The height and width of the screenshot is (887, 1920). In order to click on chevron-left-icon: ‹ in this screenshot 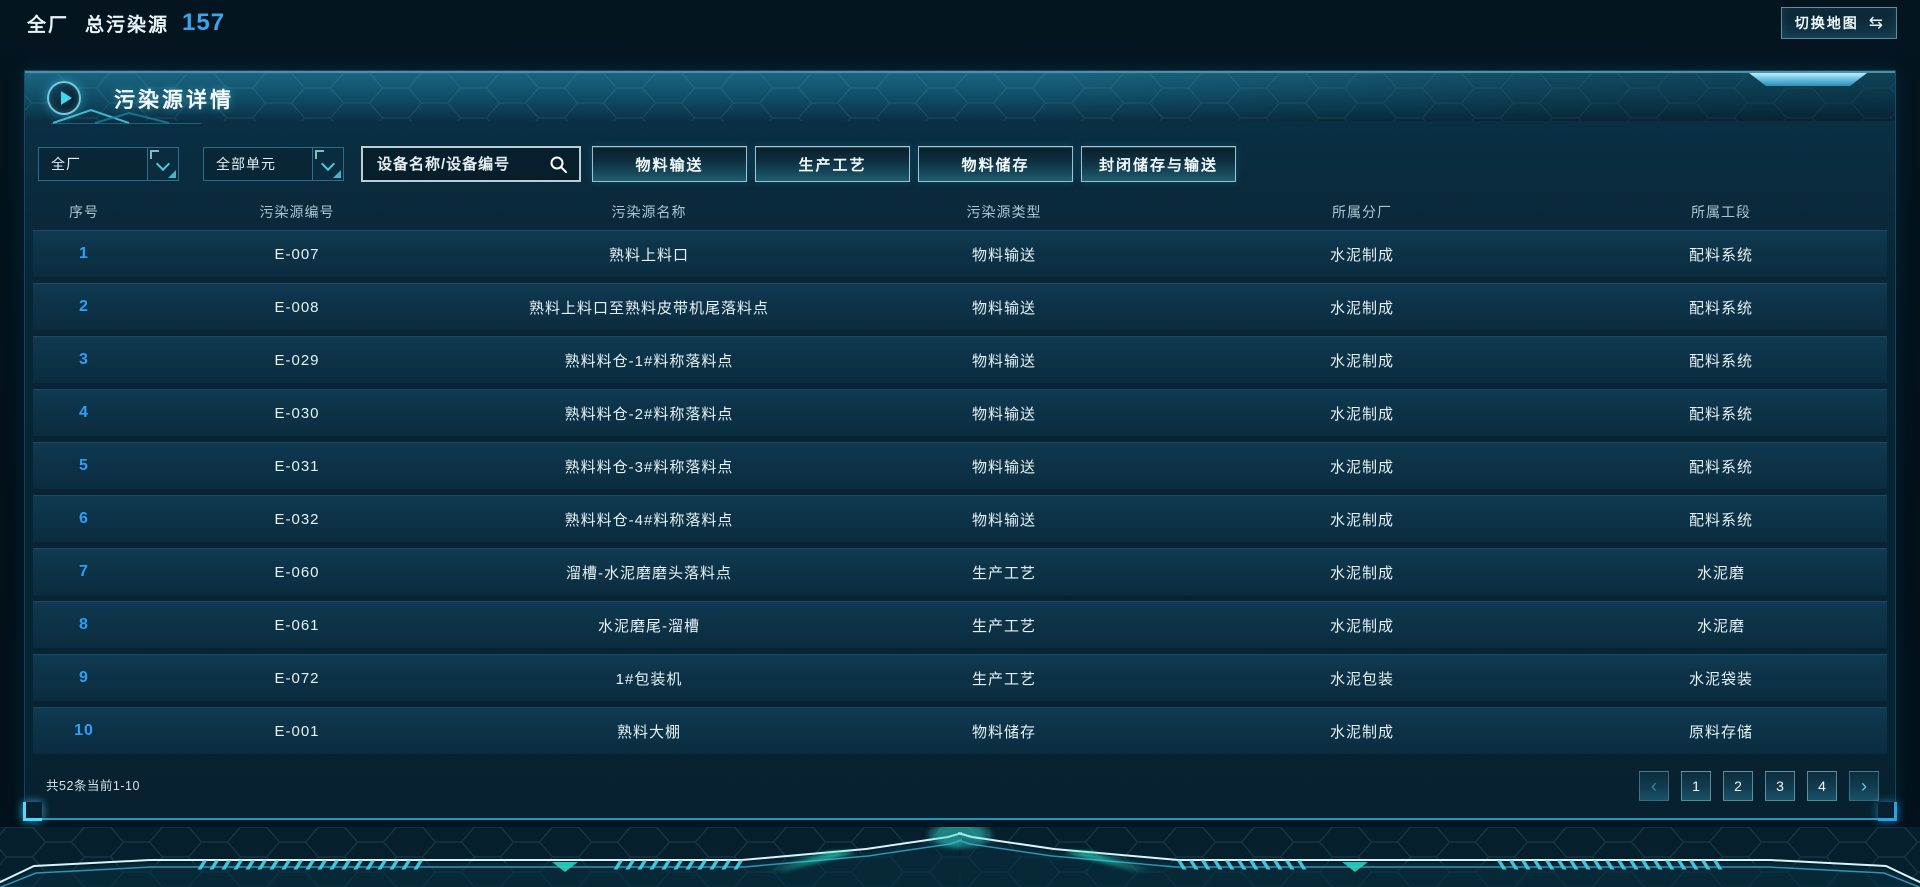, I will do `click(1654, 785)`.